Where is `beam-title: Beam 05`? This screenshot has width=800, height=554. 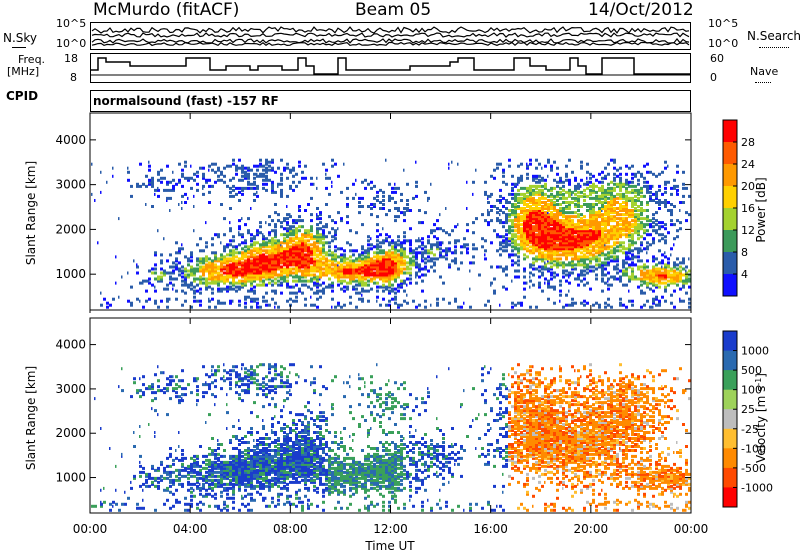
beam-title: Beam 05 is located at coordinates (393, 10).